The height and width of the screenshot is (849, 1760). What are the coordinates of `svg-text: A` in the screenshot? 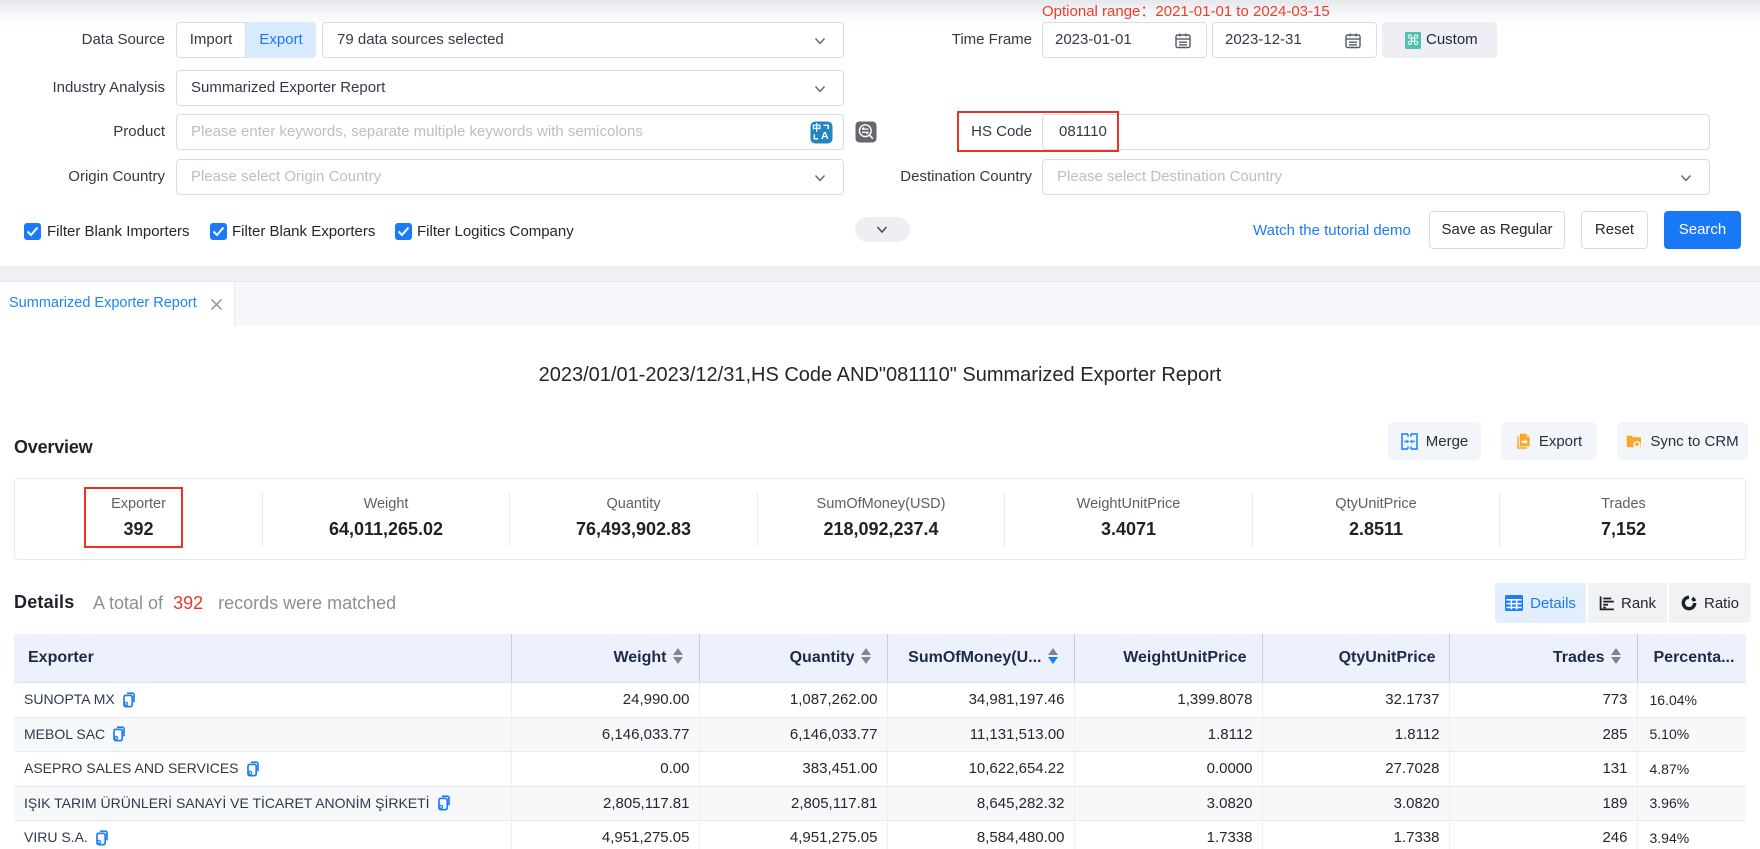 It's located at (825, 136).